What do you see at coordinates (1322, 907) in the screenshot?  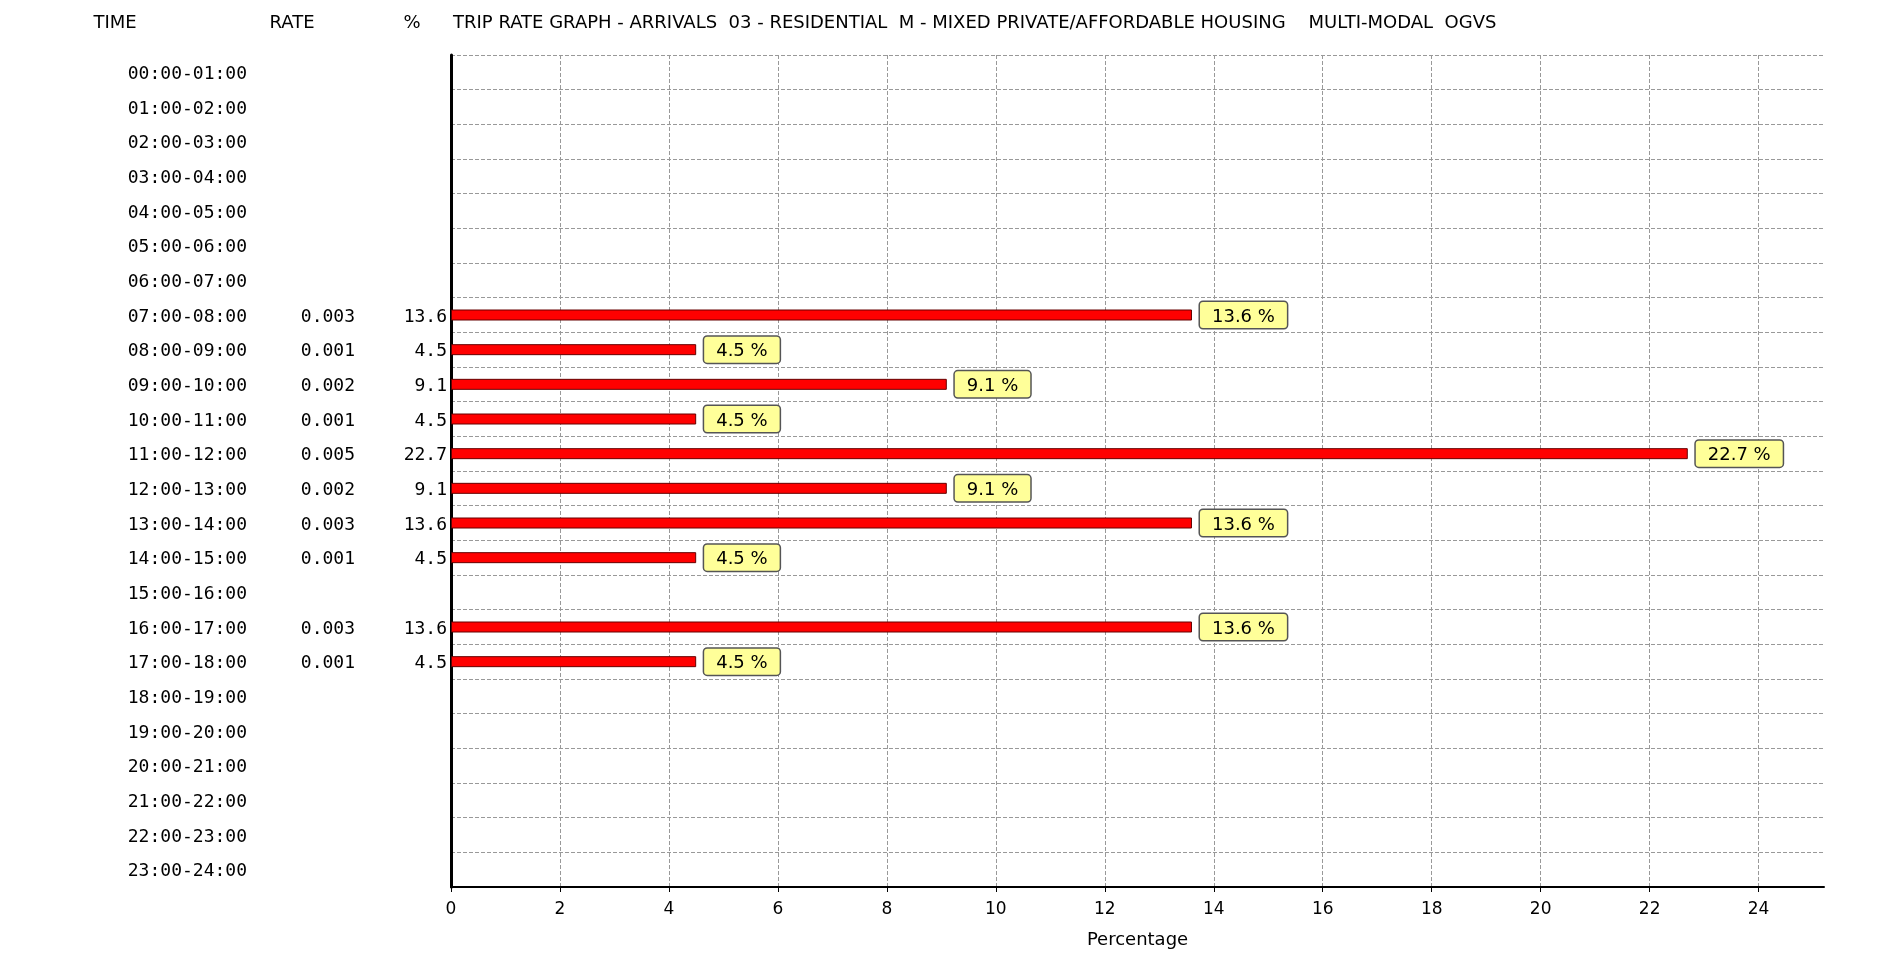 I see `x-tick-label: 16` at bounding box center [1322, 907].